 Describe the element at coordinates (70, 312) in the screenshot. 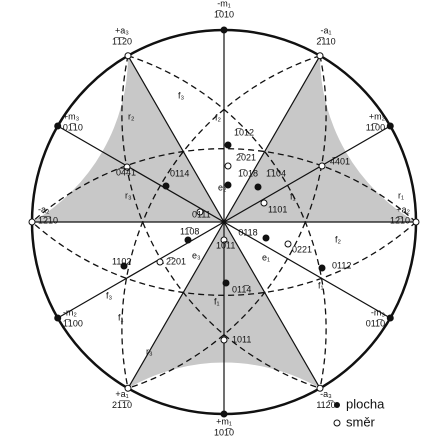

I see `edge-name: -m₂` at that location.